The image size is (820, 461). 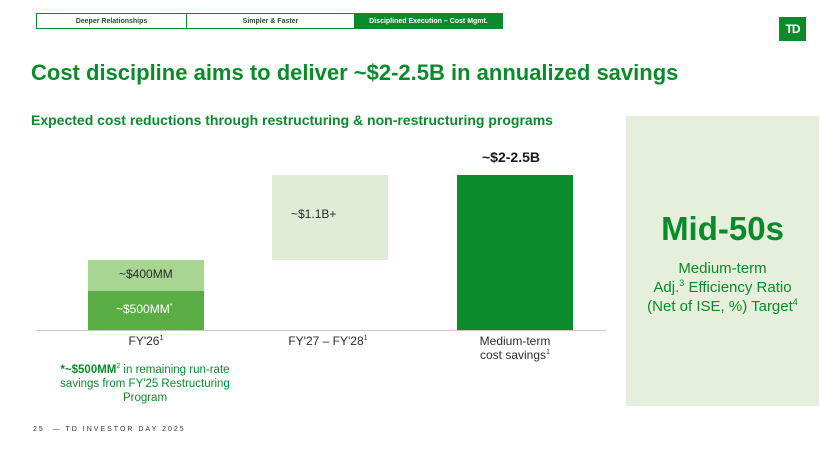 I want to click on category-label-fy27-28: FY'27 – FY'281, so click(x=328, y=340).